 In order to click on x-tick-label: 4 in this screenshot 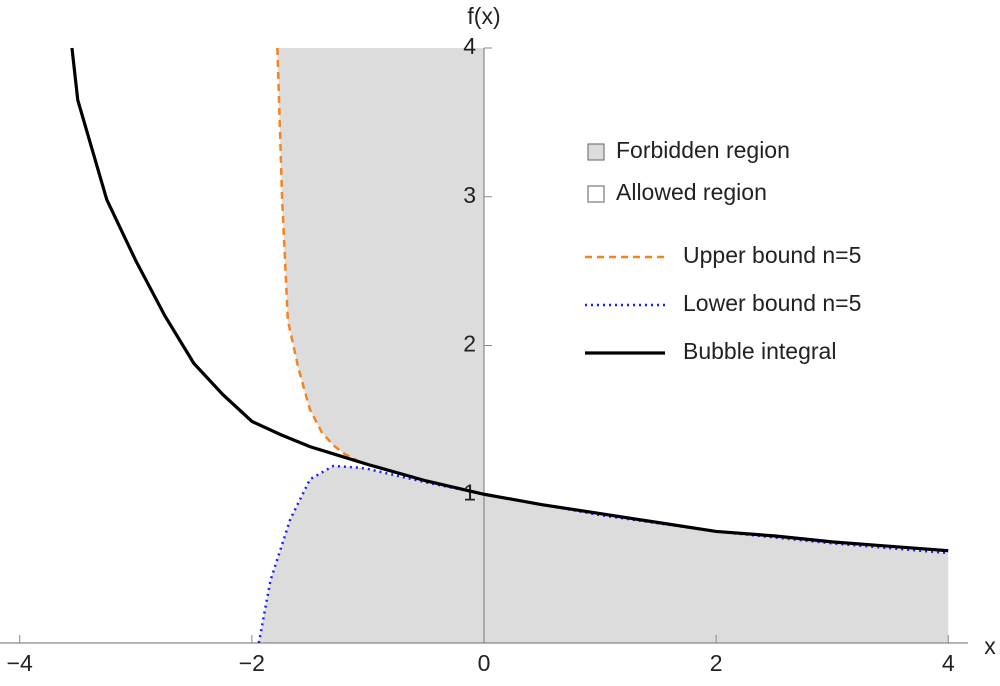, I will do `click(948, 663)`.